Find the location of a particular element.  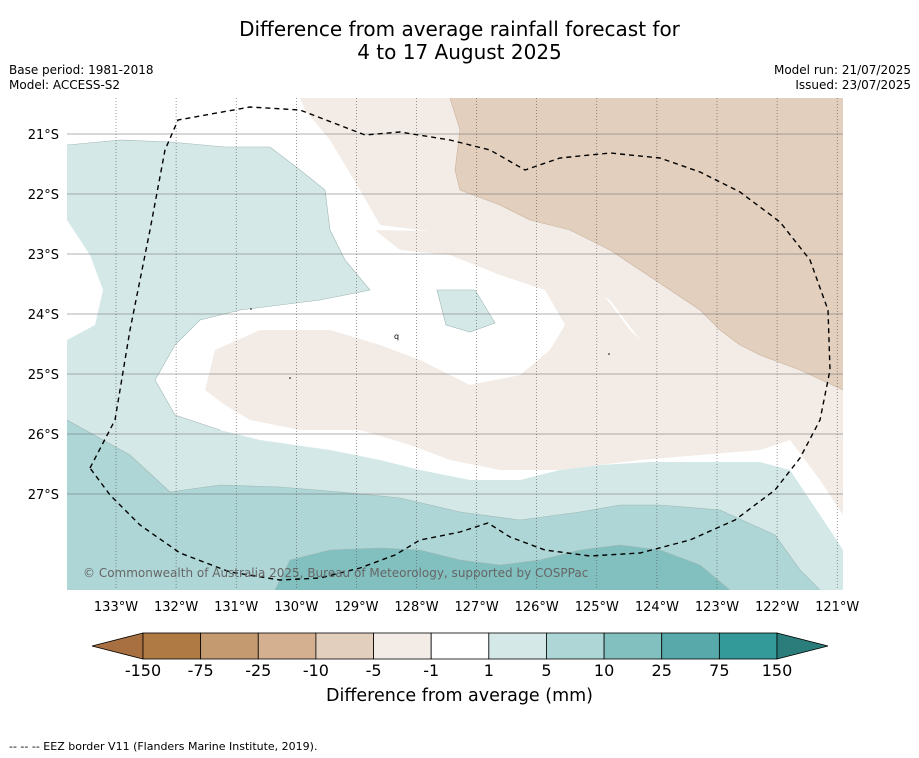

meta-left: Base period: 1981-2018 Model: ACCESS-S2 is located at coordinates (81, 78).